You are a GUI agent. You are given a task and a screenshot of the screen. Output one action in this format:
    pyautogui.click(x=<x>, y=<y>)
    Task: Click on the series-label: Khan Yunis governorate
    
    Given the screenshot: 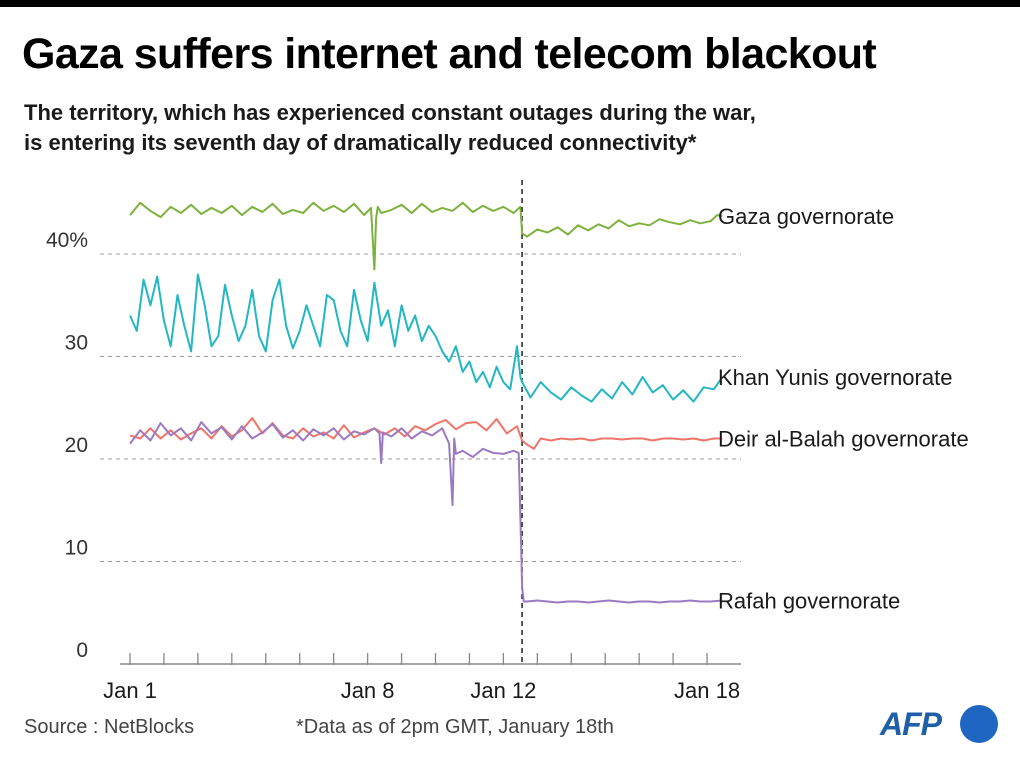 What is the action you would take?
    pyautogui.click(x=835, y=377)
    